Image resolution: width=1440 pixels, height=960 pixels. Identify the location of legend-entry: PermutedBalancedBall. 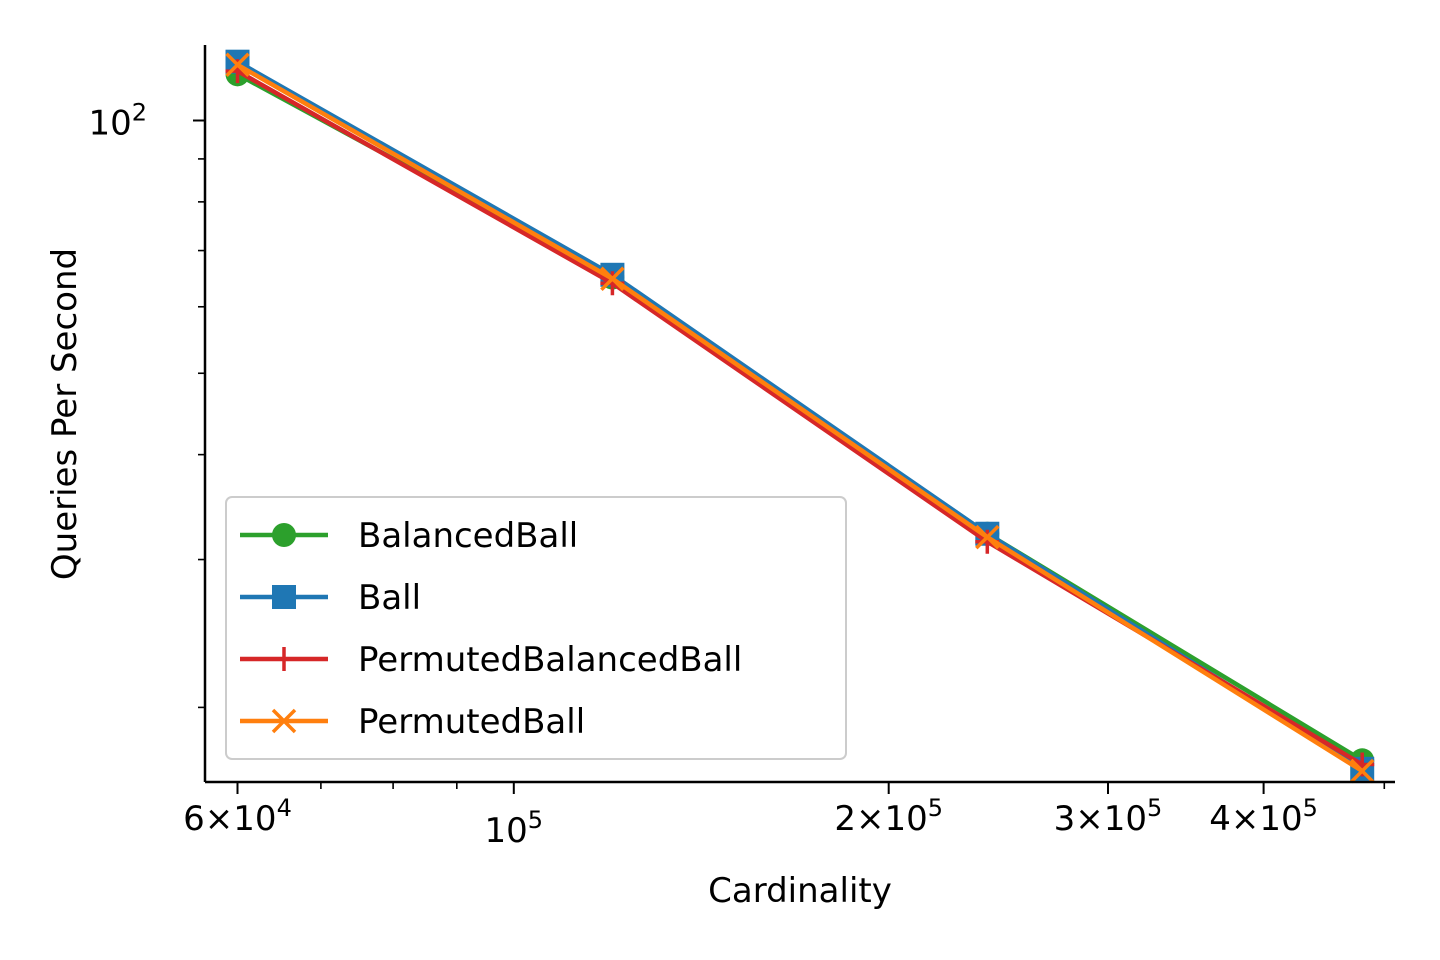
(491, 660).